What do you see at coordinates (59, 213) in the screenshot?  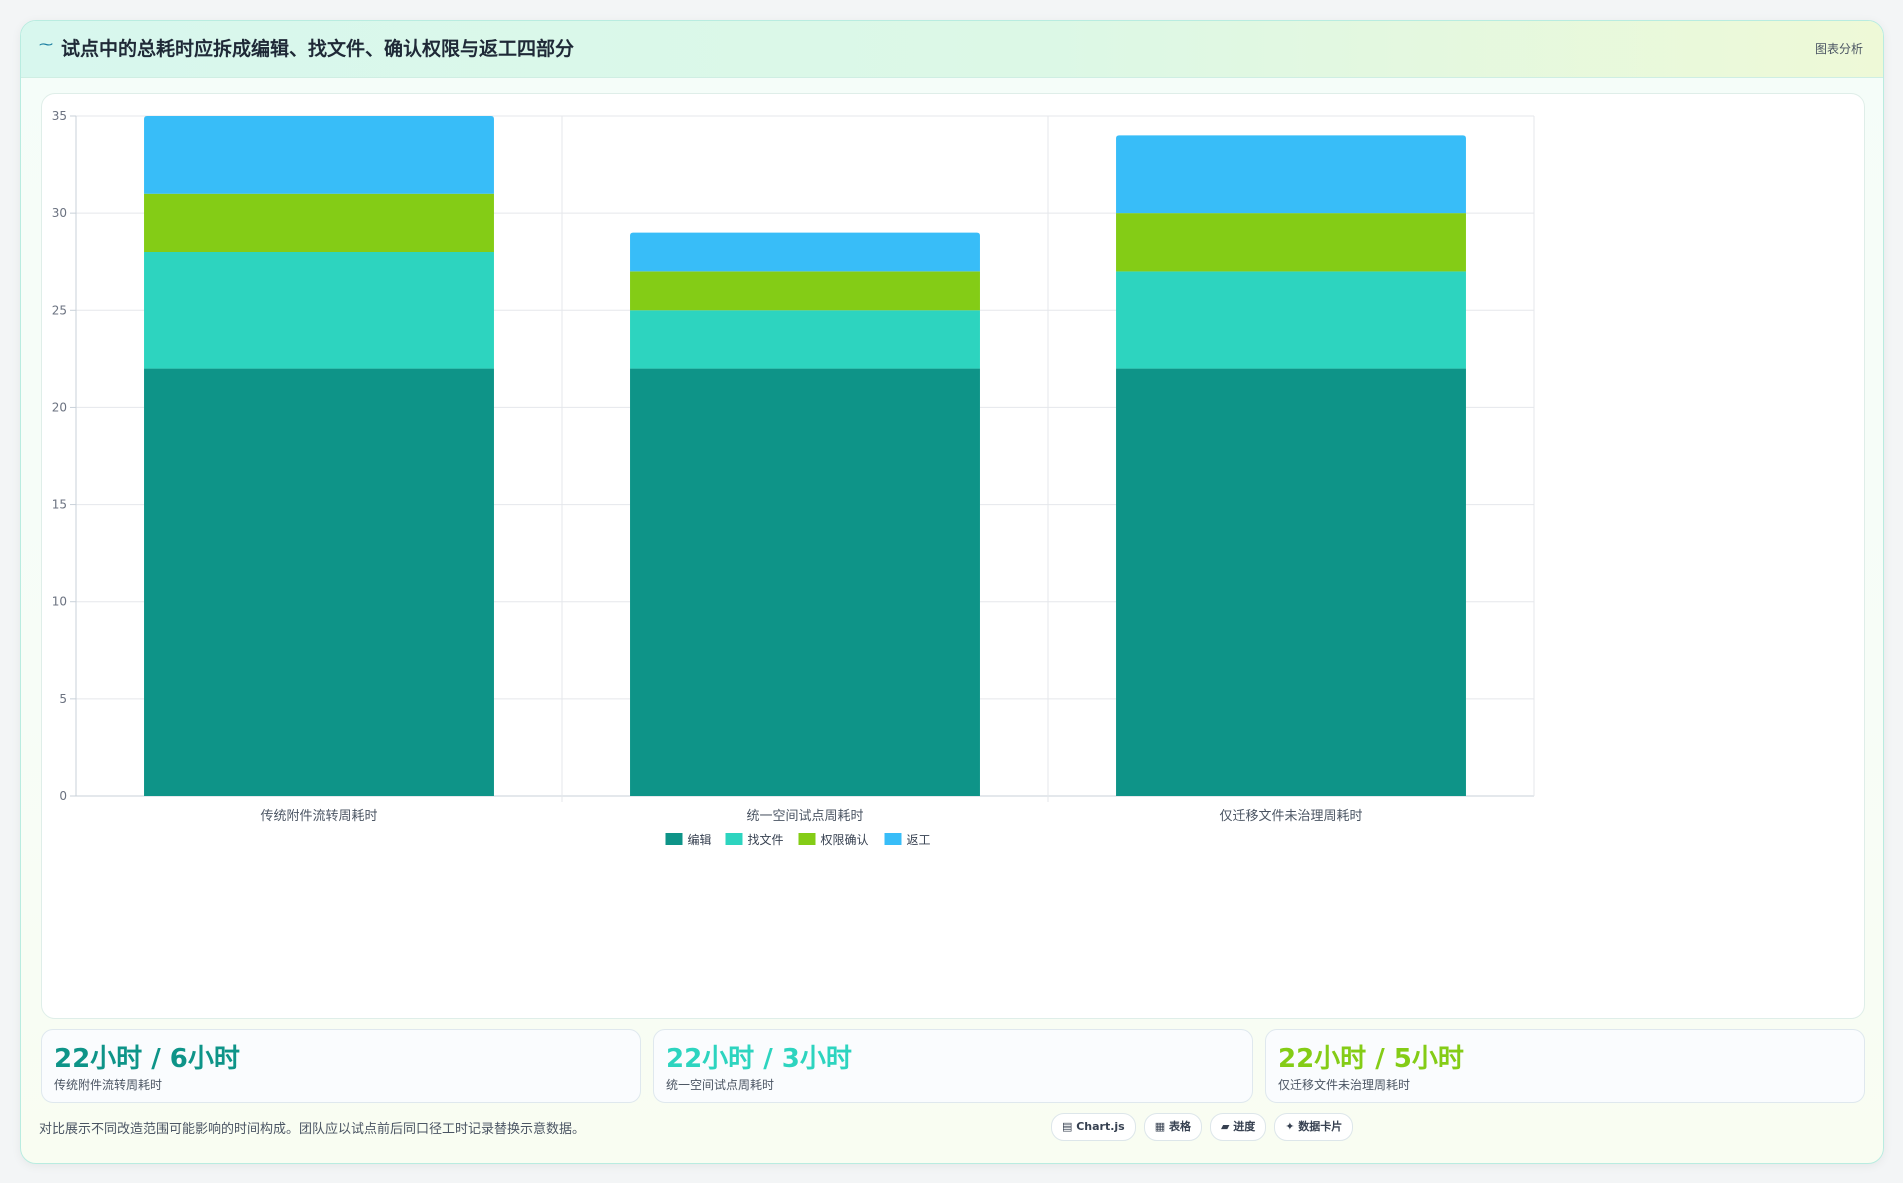 I see `y-tick-label: 30` at bounding box center [59, 213].